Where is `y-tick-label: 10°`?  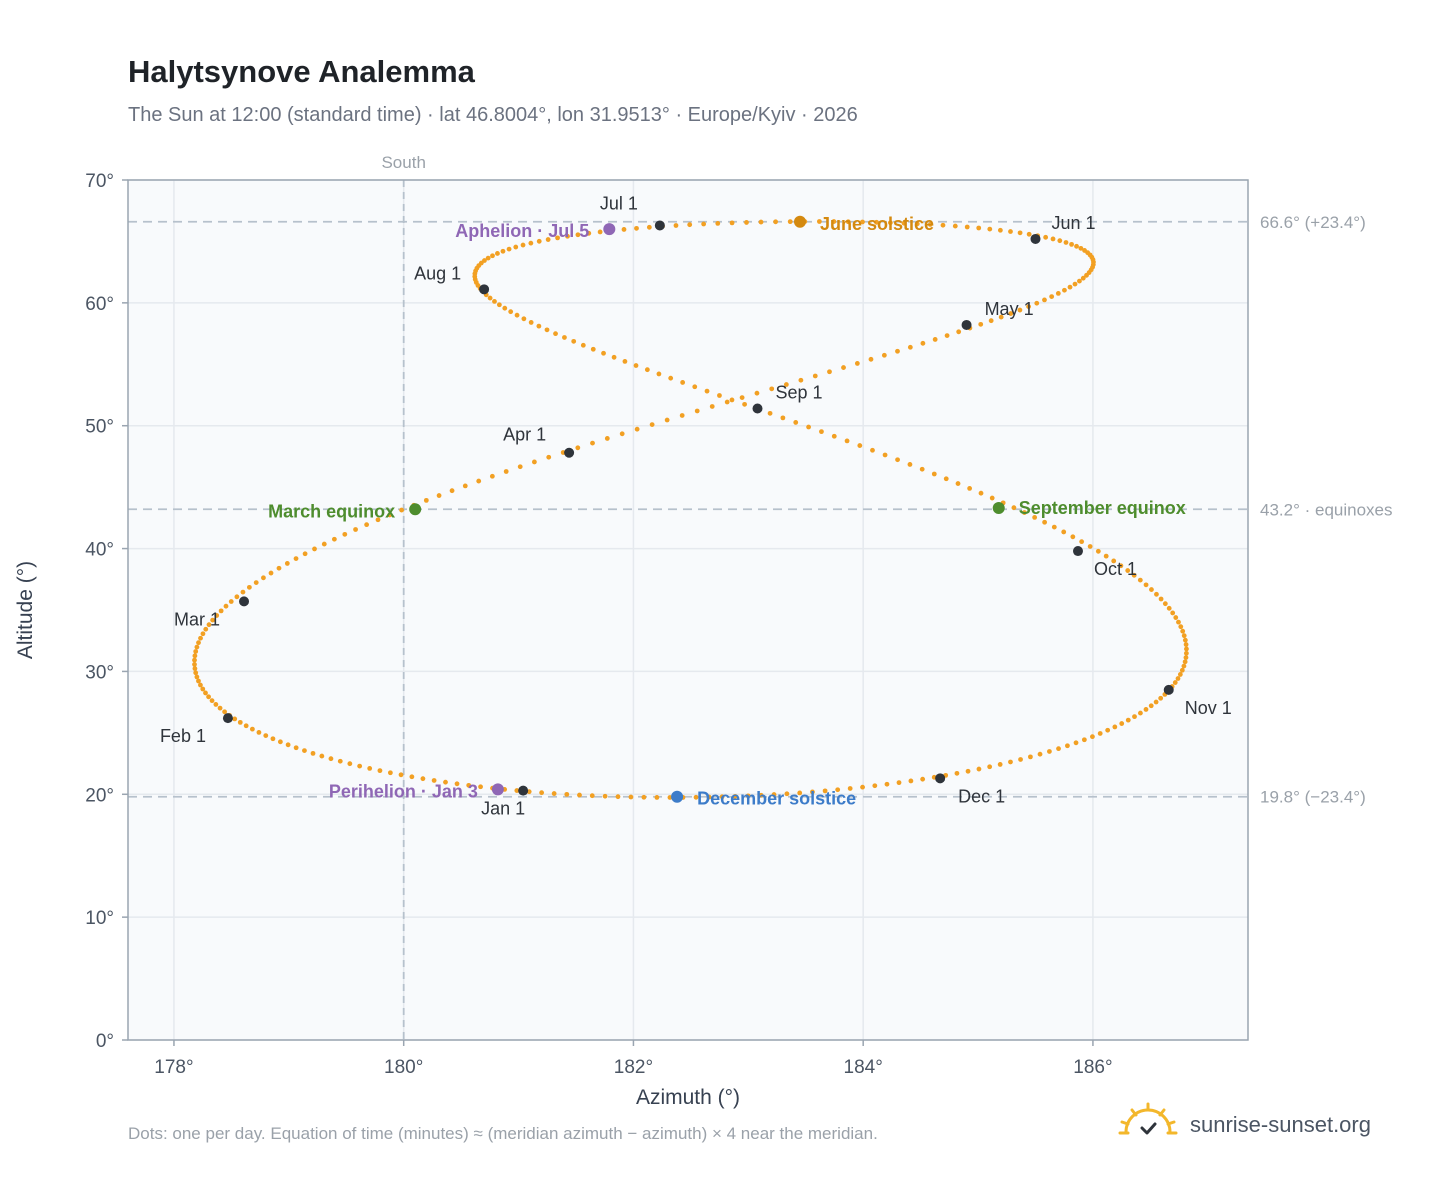 y-tick-label: 10° is located at coordinates (99, 918).